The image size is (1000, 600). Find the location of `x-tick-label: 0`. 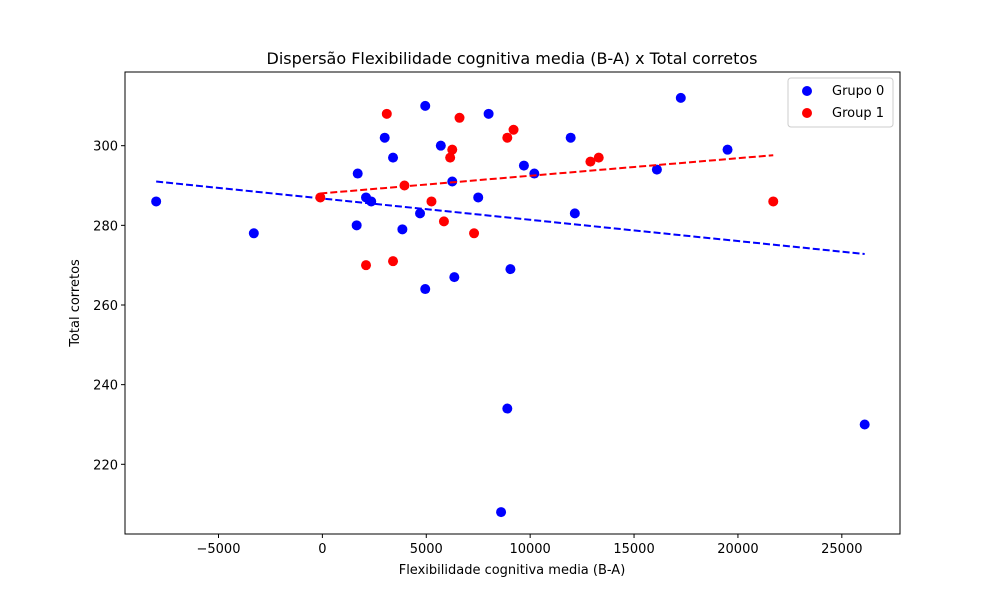

x-tick-label: 0 is located at coordinates (322, 549).